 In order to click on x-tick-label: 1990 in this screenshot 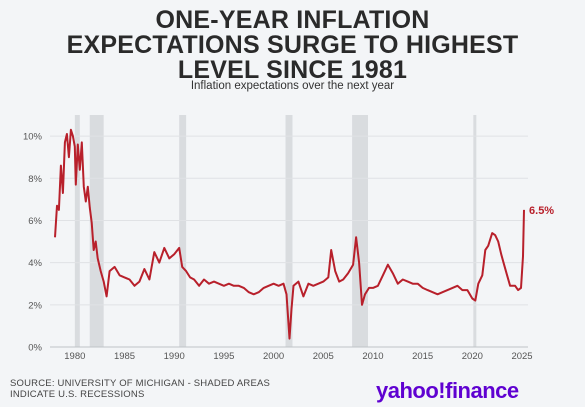, I will do `click(174, 356)`.